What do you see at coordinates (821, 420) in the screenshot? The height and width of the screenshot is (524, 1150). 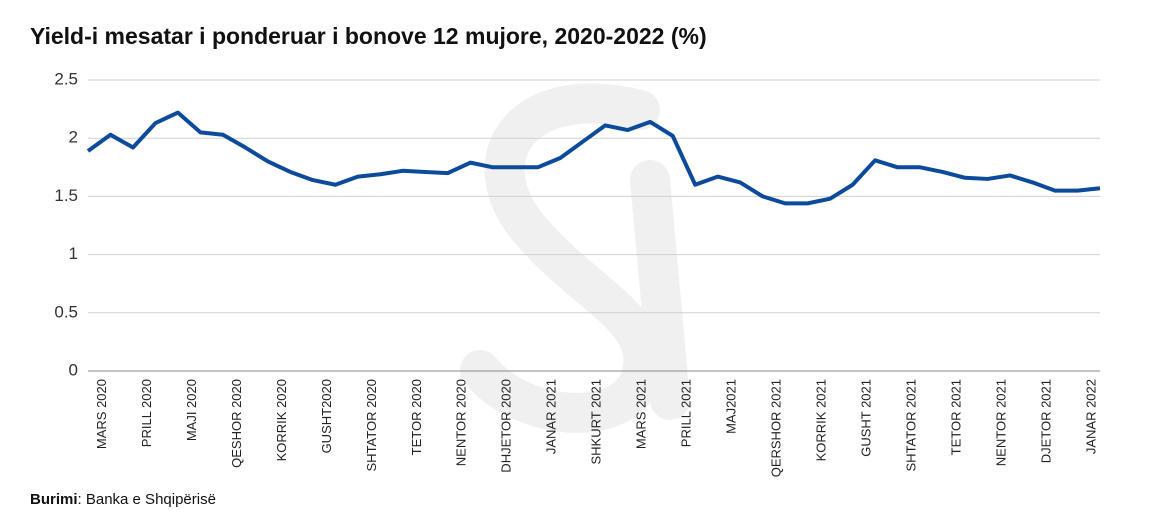 I see `x-tick-label: KORRIK 2021` at bounding box center [821, 420].